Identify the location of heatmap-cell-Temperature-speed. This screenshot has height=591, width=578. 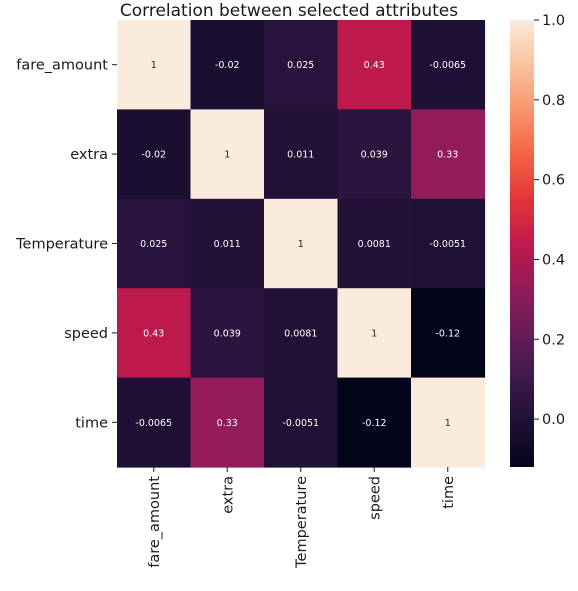
(374, 243).